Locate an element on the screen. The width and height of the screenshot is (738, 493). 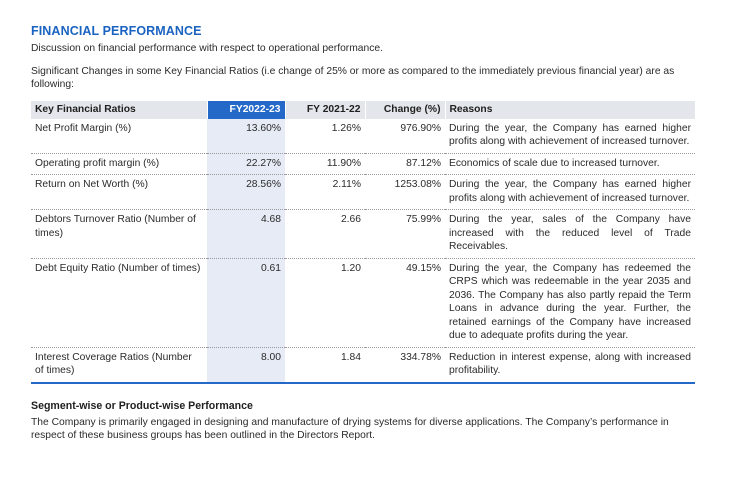
change-value: 334.78% is located at coordinates (405, 365).